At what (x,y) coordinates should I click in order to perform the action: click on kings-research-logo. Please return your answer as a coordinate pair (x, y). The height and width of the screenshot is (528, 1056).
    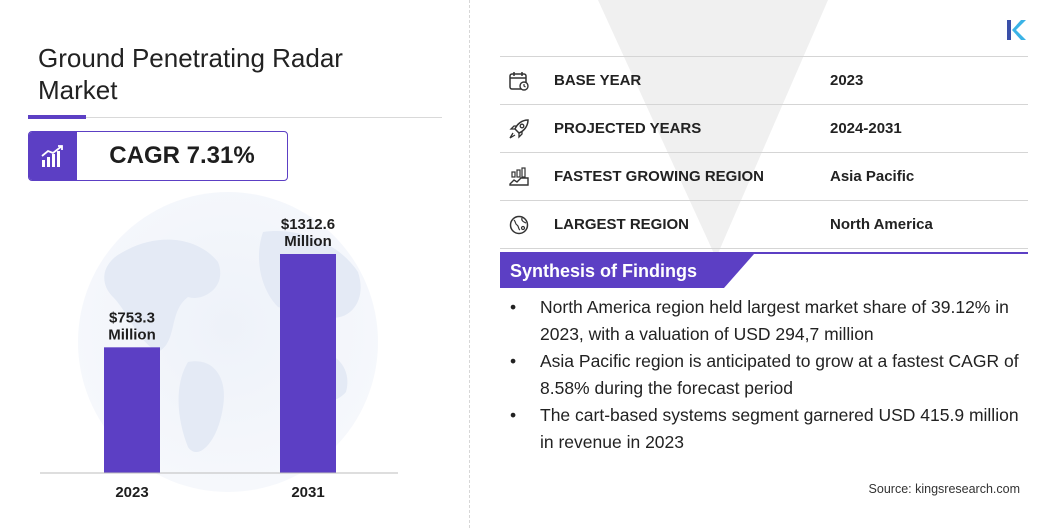
    Looking at the image, I should click on (1017, 32).